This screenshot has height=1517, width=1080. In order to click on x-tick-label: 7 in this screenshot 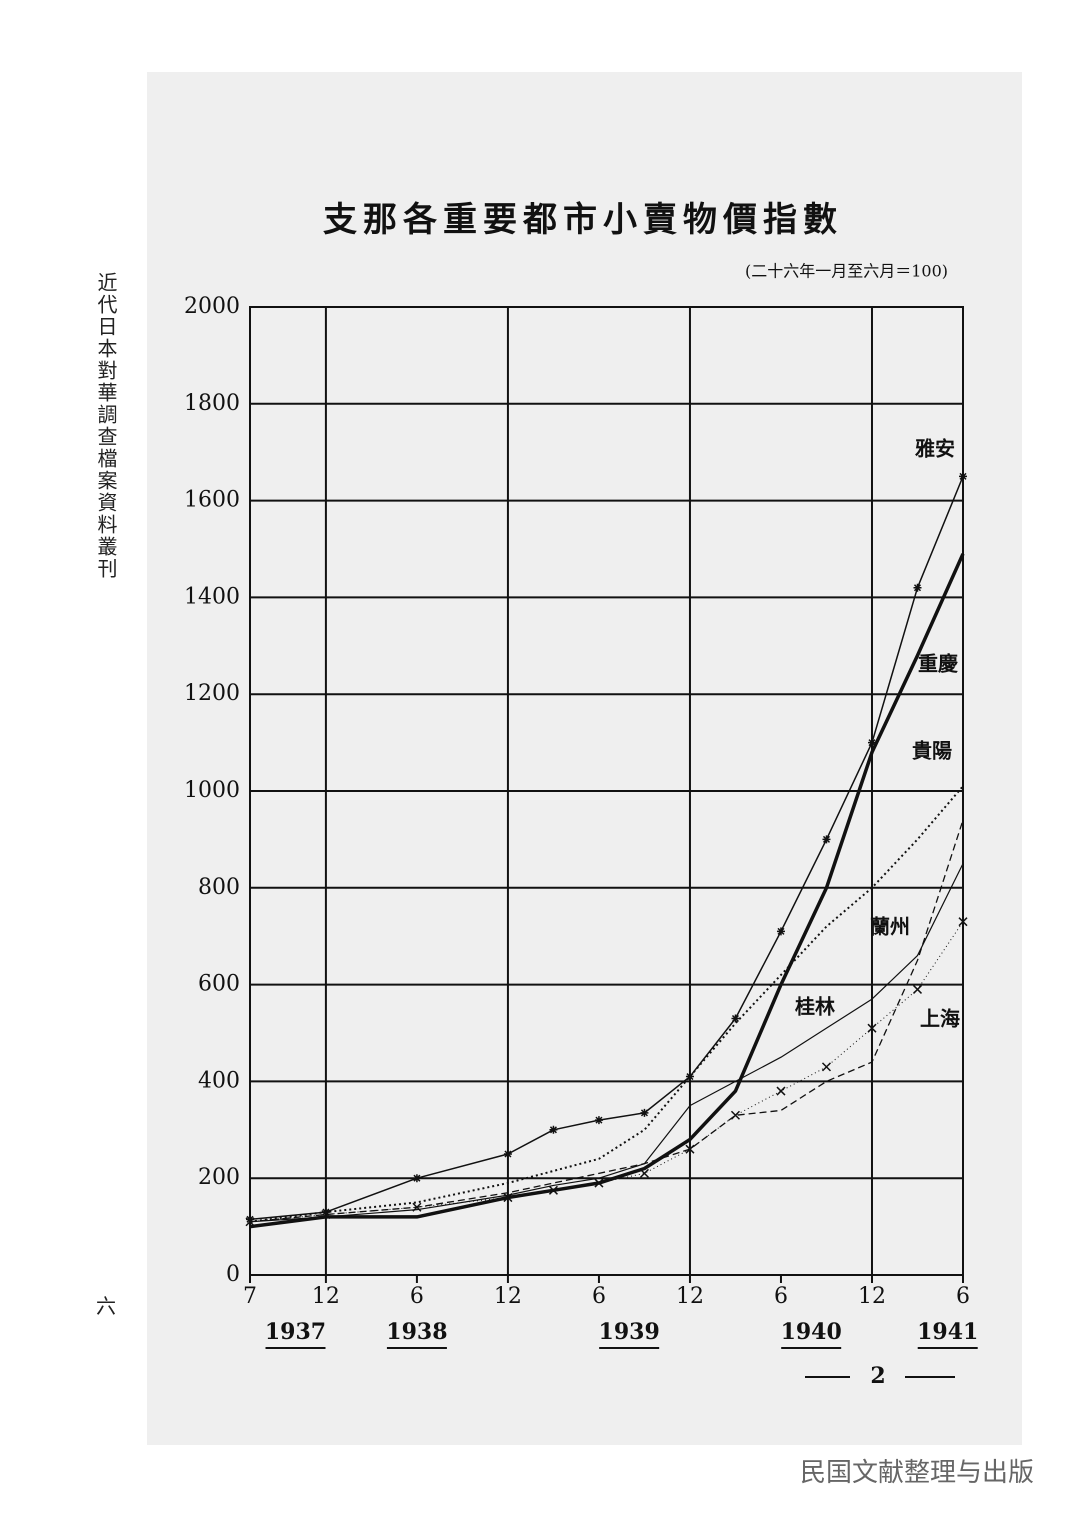, I will do `click(250, 1296)`.